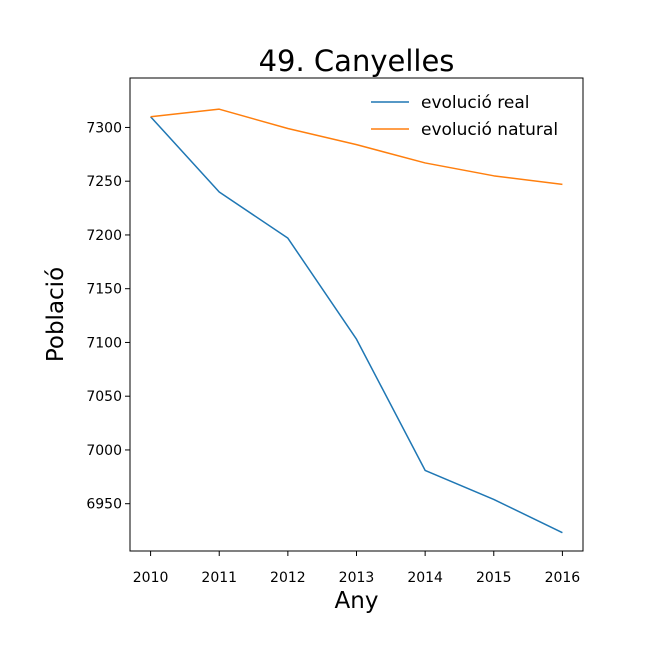 This screenshot has height=648, width=648. I want to click on x-axis: 2010 2011 2012 2013 2014 2015 2016, so click(357, 568).